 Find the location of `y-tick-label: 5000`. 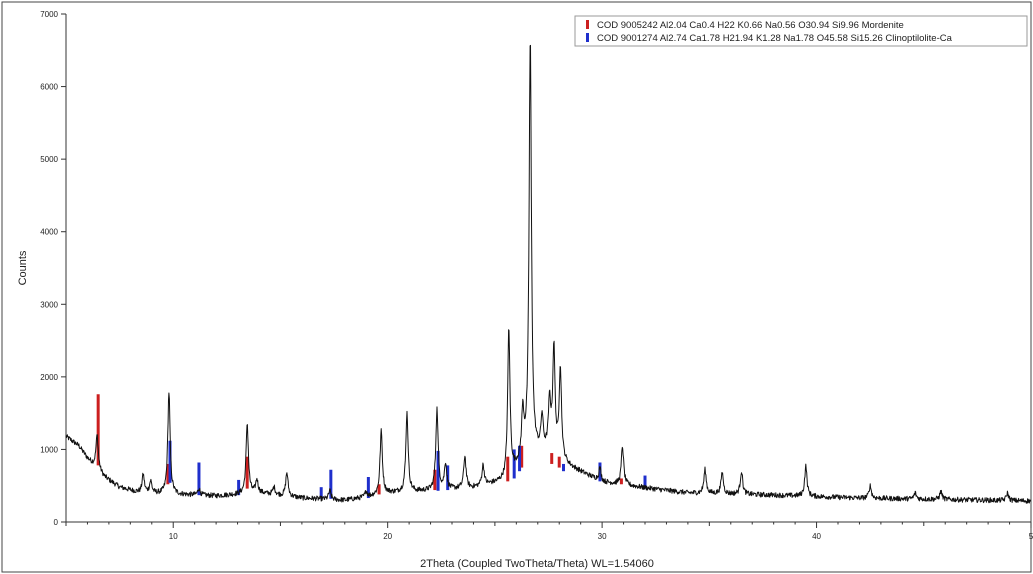

y-tick-label: 5000 is located at coordinates (49, 159).